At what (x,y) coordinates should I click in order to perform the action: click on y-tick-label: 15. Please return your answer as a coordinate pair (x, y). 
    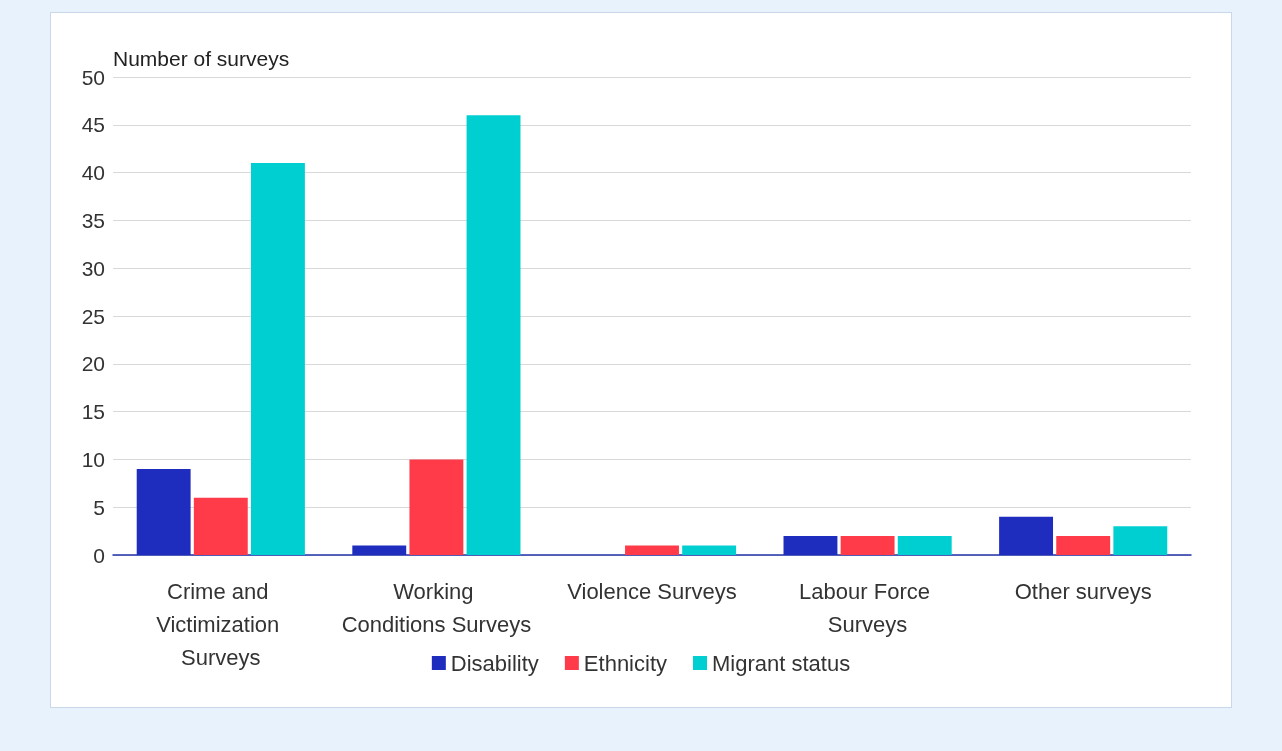
    Looking at the image, I should click on (93, 412).